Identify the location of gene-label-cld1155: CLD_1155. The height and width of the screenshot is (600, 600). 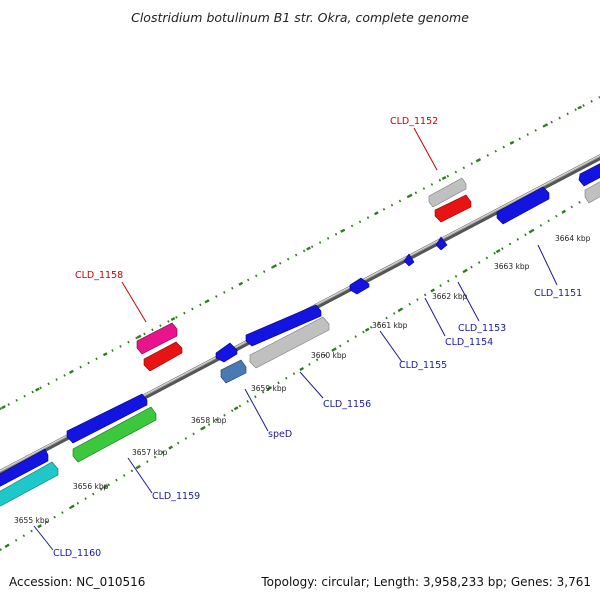
(423, 365).